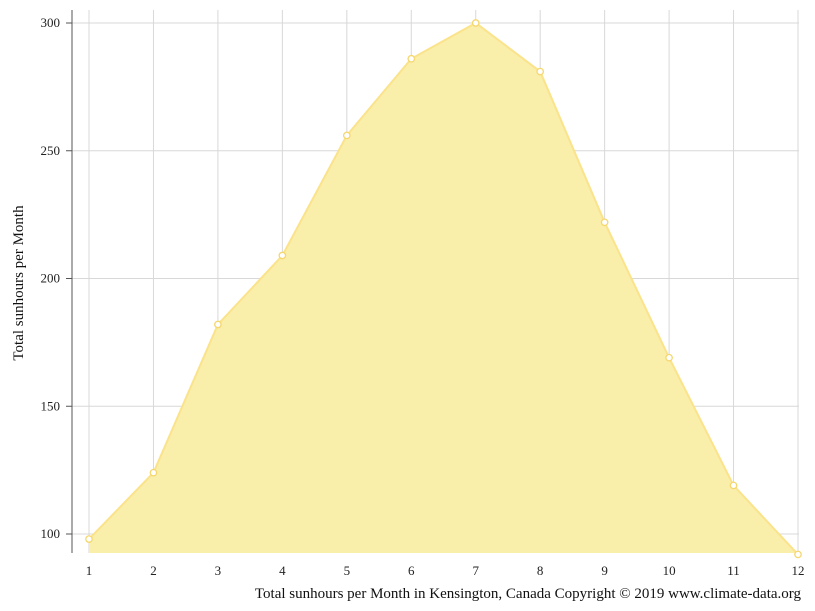 The width and height of the screenshot is (815, 611). What do you see at coordinates (798, 570) in the screenshot?
I see `x-tick-label-12: 12` at bounding box center [798, 570].